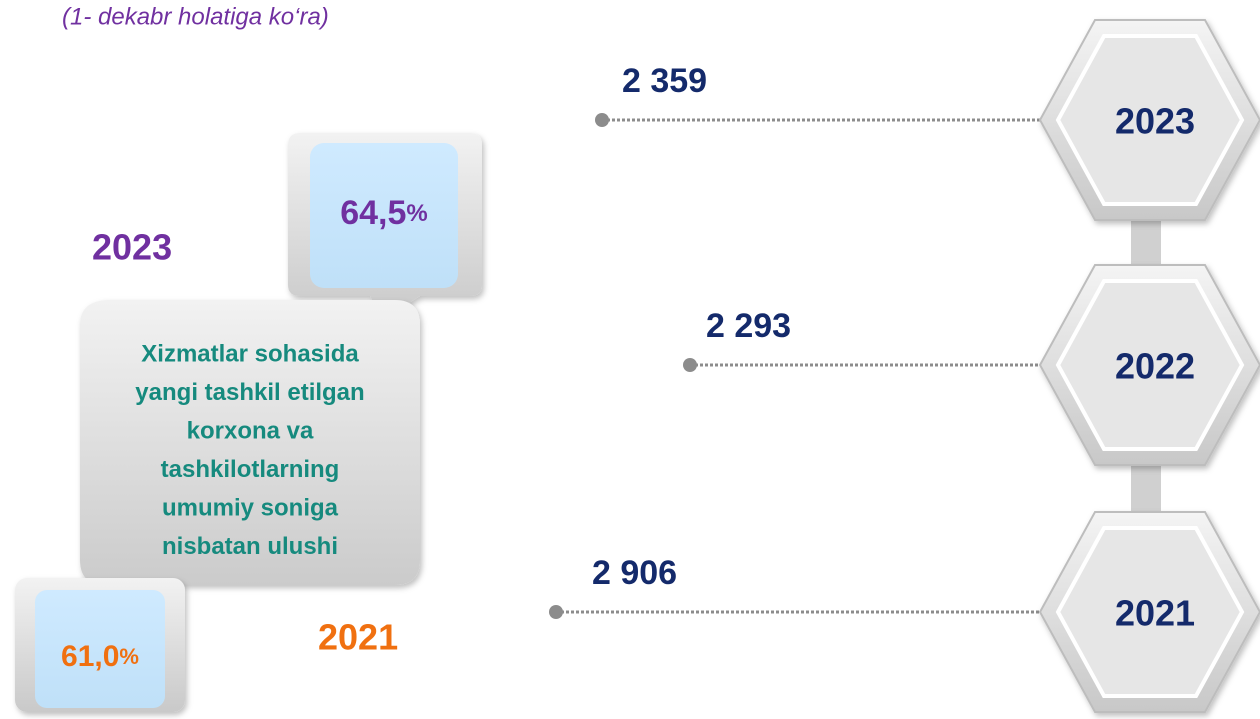 This screenshot has width=1260, height=719. Describe the element at coordinates (249, 392) in the screenshot. I see `description-line: yangi tashkil etilgan` at that location.